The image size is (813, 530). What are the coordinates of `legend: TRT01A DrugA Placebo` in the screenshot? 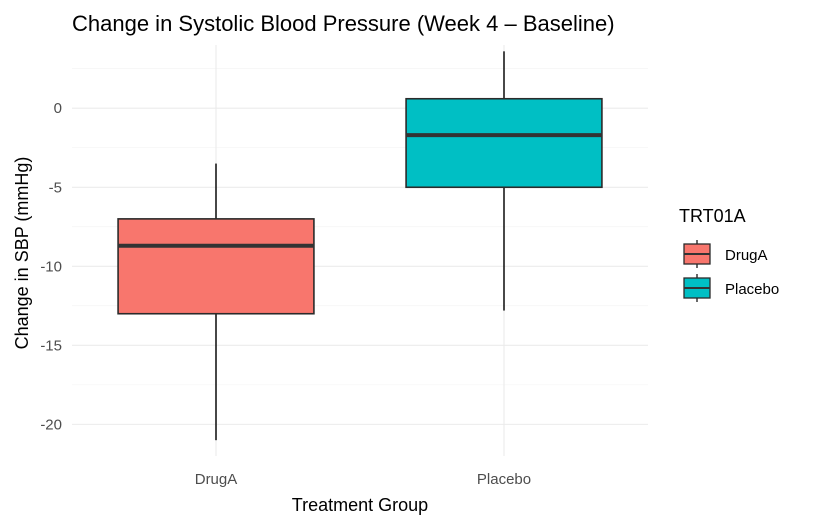 It's located at (729, 254).